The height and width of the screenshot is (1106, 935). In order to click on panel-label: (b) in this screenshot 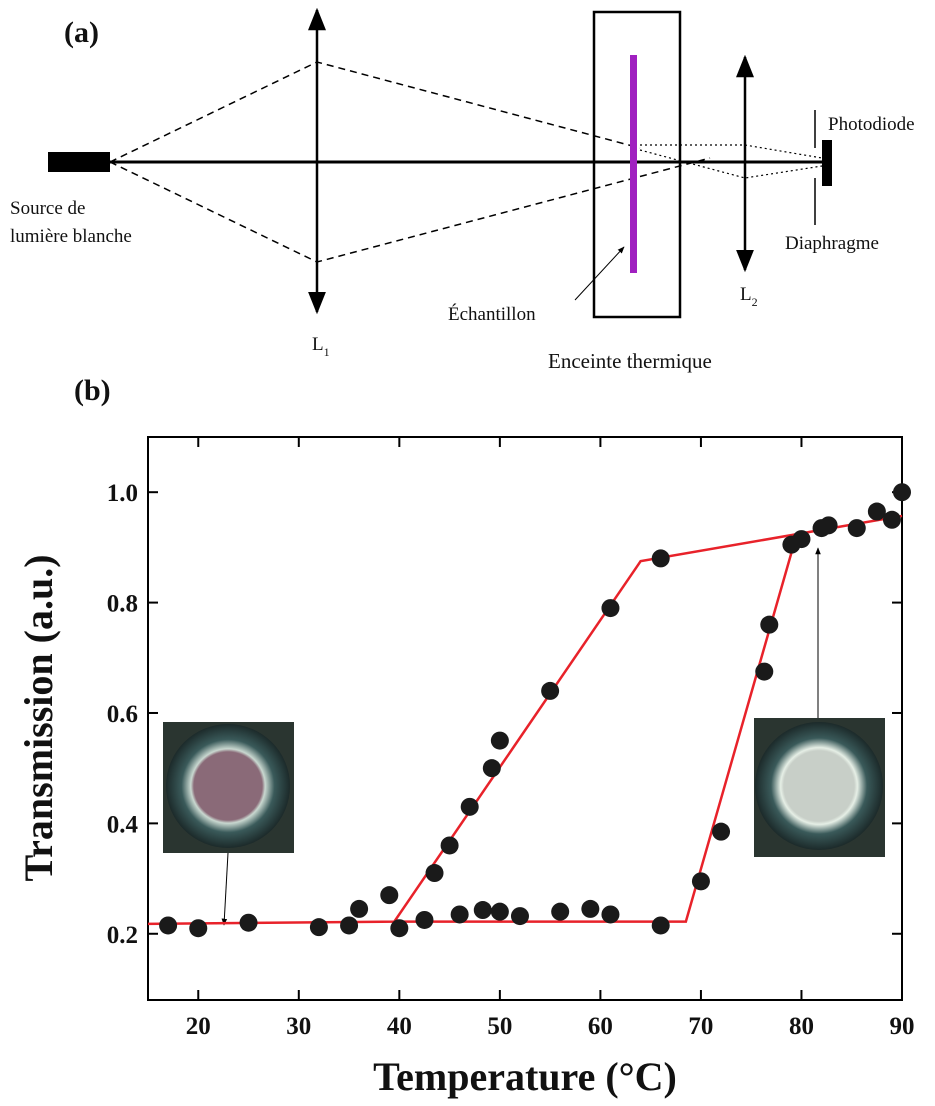, I will do `click(92, 390)`.